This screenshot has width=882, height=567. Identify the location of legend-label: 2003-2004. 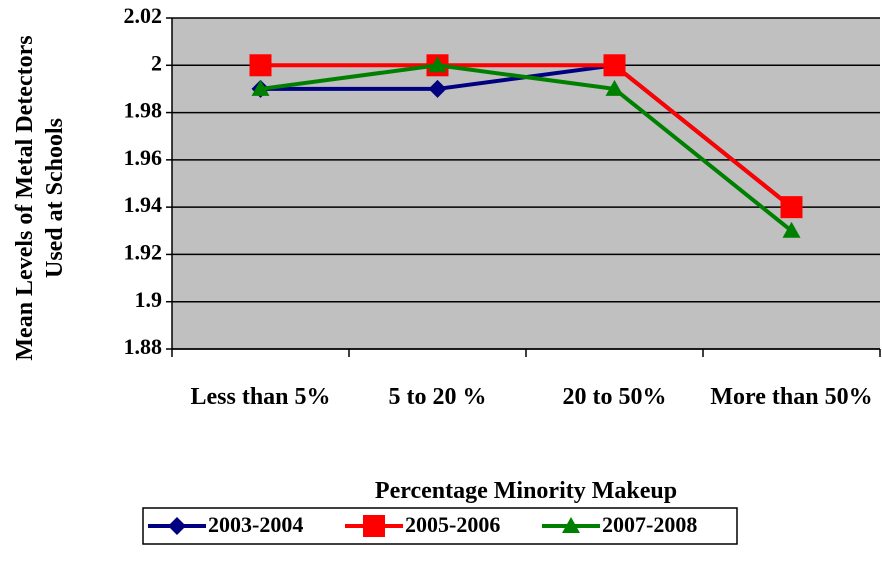
(255, 524).